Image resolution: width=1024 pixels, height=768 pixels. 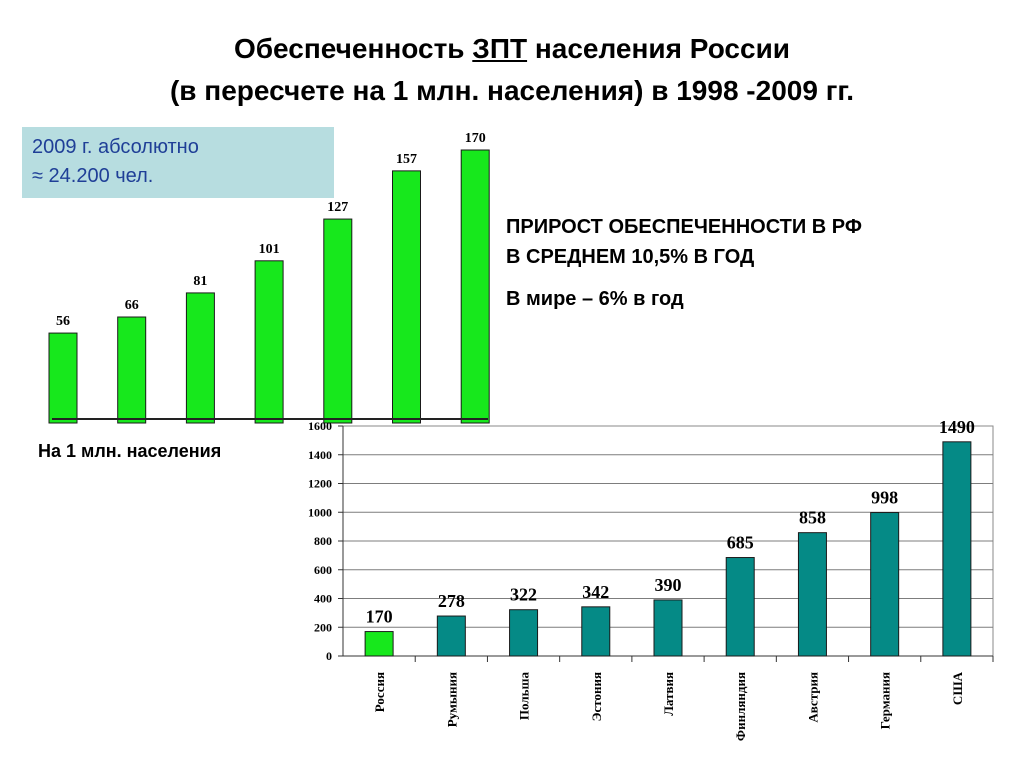 I want to click on country-bar-value-label: 858, so click(x=812, y=518).